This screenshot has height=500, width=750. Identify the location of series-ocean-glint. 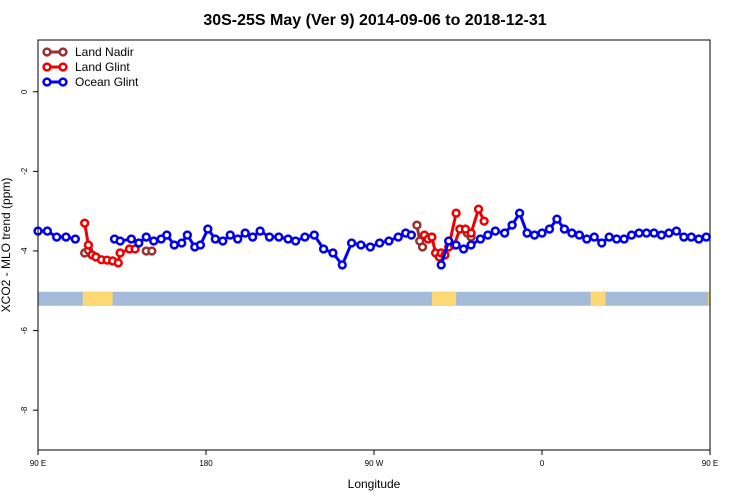
(372, 239).